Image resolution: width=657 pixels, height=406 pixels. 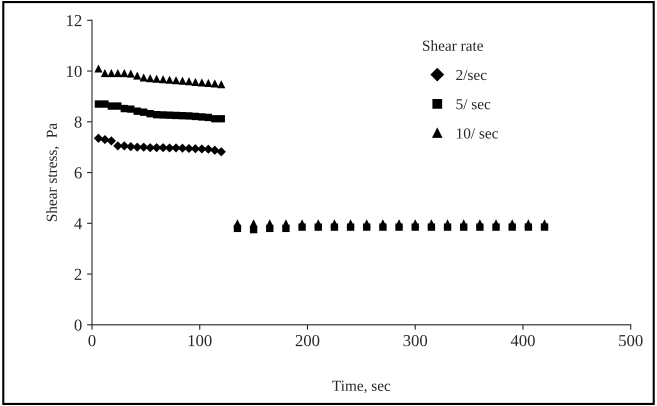 I want to click on x-tick-label: 100, so click(x=200, y=340).